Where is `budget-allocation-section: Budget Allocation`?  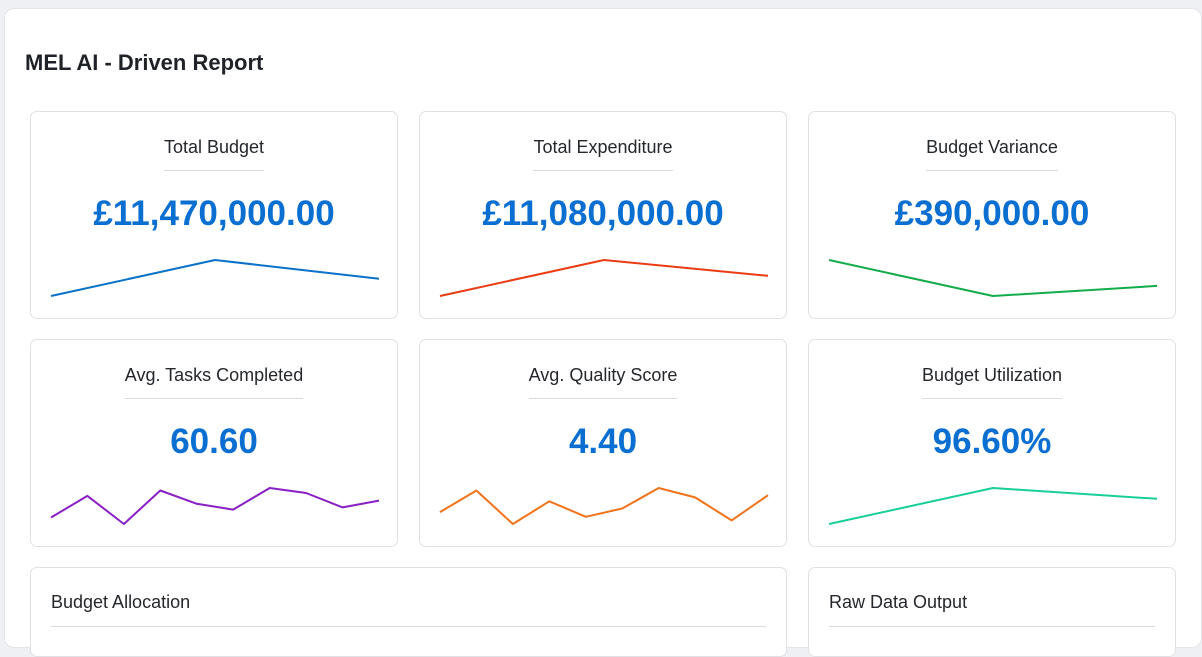
budget-allocation-section: Budget Allocation is located at coordinates (408, 612).